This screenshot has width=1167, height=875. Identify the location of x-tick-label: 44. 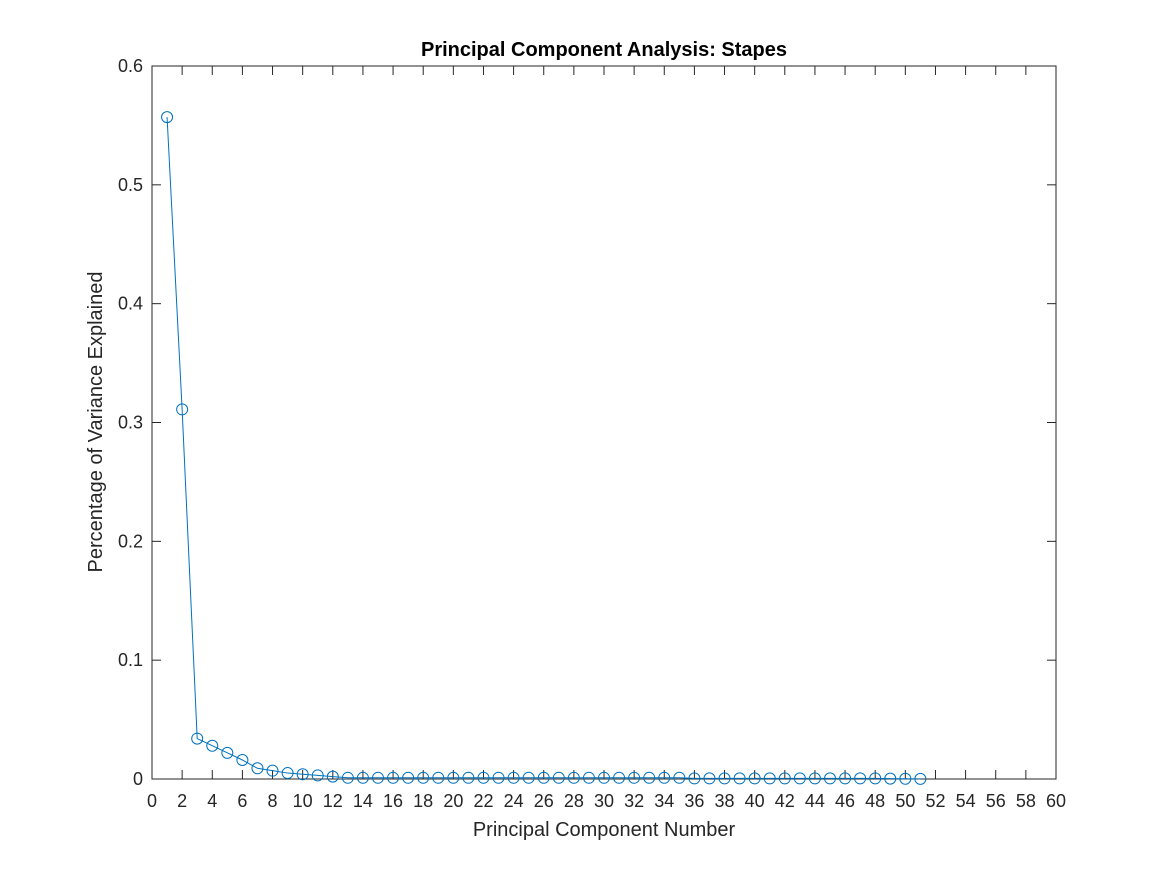
(815, 801).